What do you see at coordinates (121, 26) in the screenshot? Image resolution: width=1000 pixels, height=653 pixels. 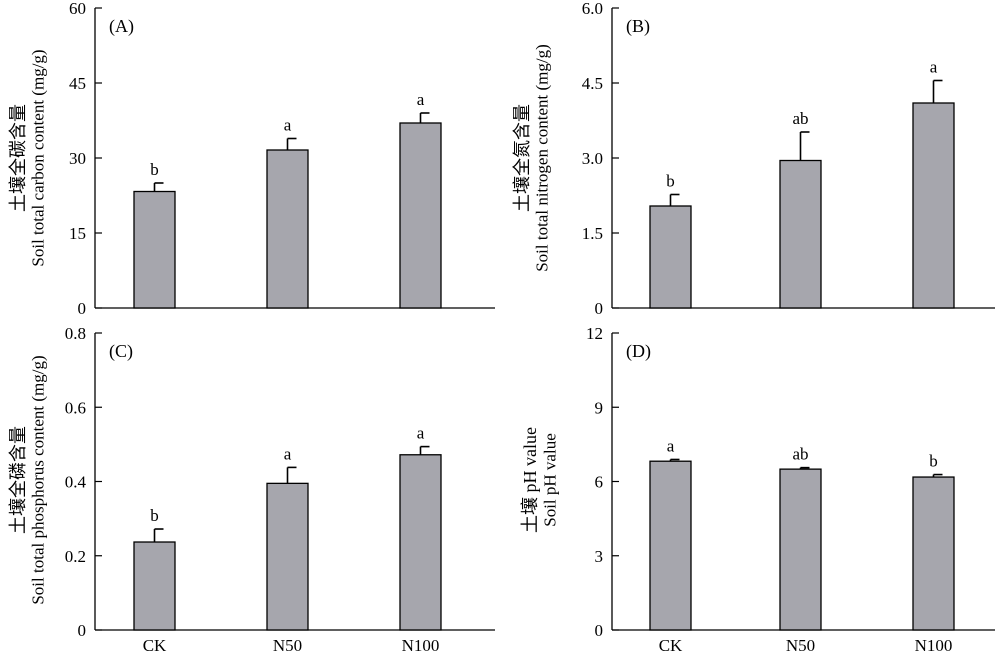 I see `panel-label: (A)` at bounding box center [121, 26].